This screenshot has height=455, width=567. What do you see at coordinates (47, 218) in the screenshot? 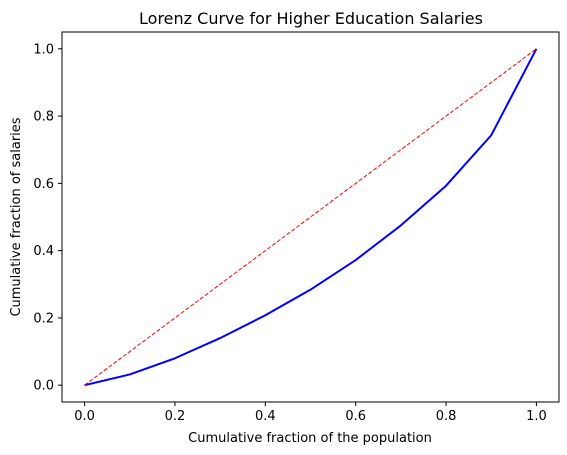
I see `y-axis: 0.0 0.2 0.4 0.6 0.8 1.0` at bounding box center [47, 218].